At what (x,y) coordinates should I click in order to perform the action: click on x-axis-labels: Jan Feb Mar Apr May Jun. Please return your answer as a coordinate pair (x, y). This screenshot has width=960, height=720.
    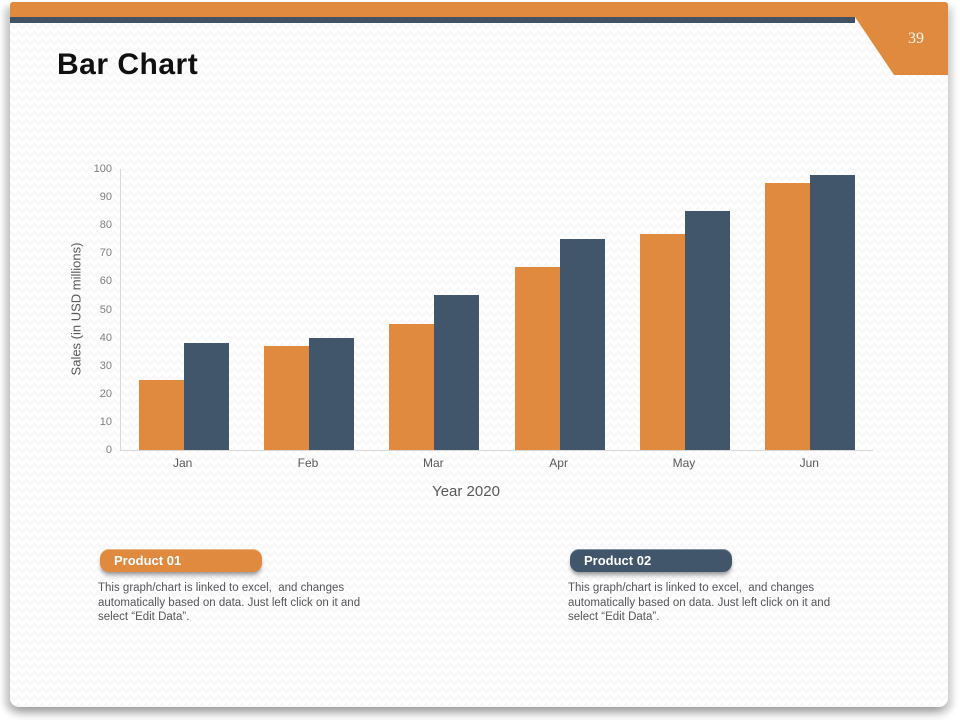
    Looking at the image, I should click on (496, 463).